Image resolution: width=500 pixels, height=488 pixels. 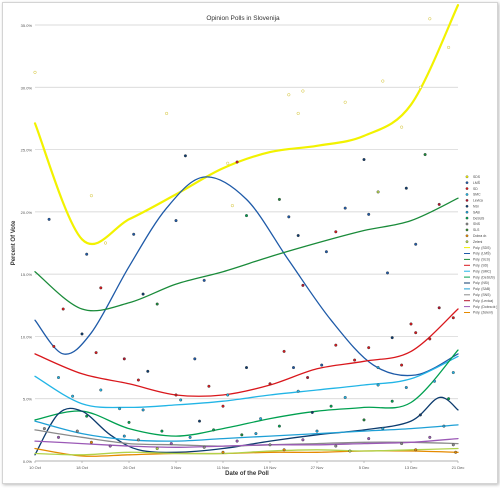 I want to click on x-tick-label: 21 Dec, so click(x=458, y=467).